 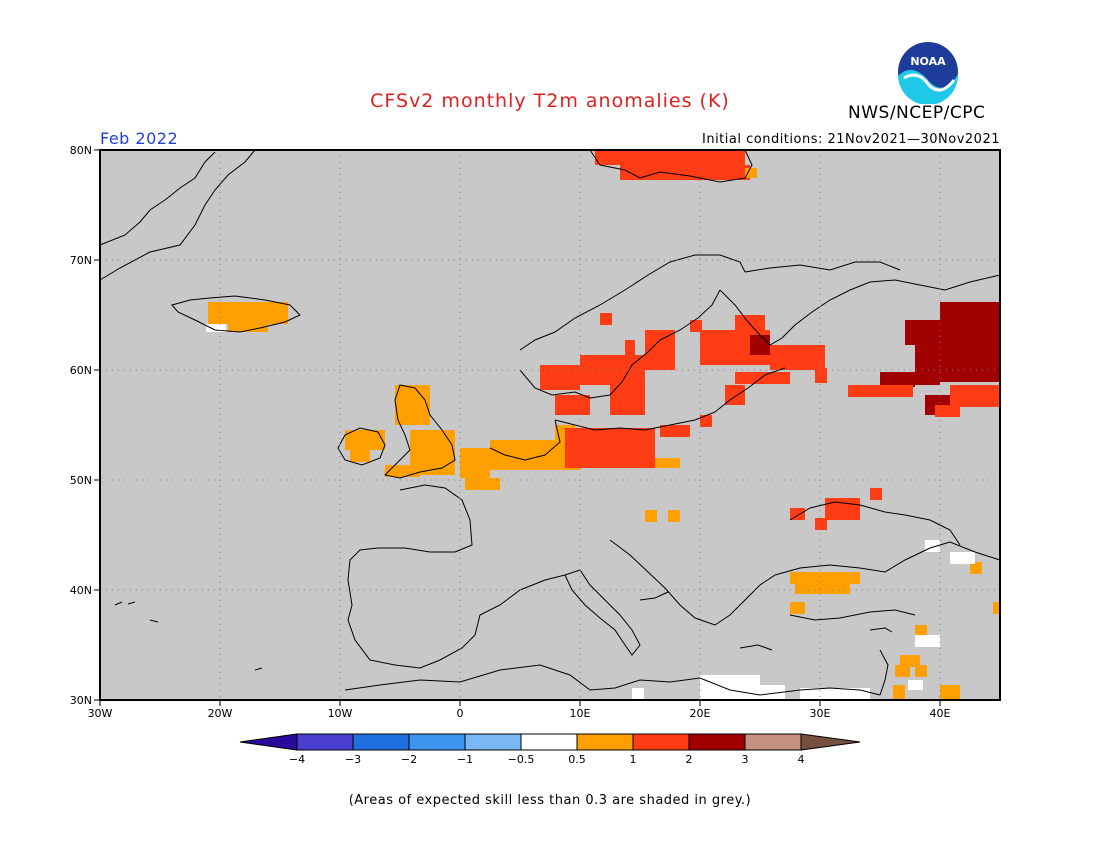 What do you see at coordinates (521, 759) in the screenshot?
I see `colorbar-label: −0.5` at bounding box center [521, 759].